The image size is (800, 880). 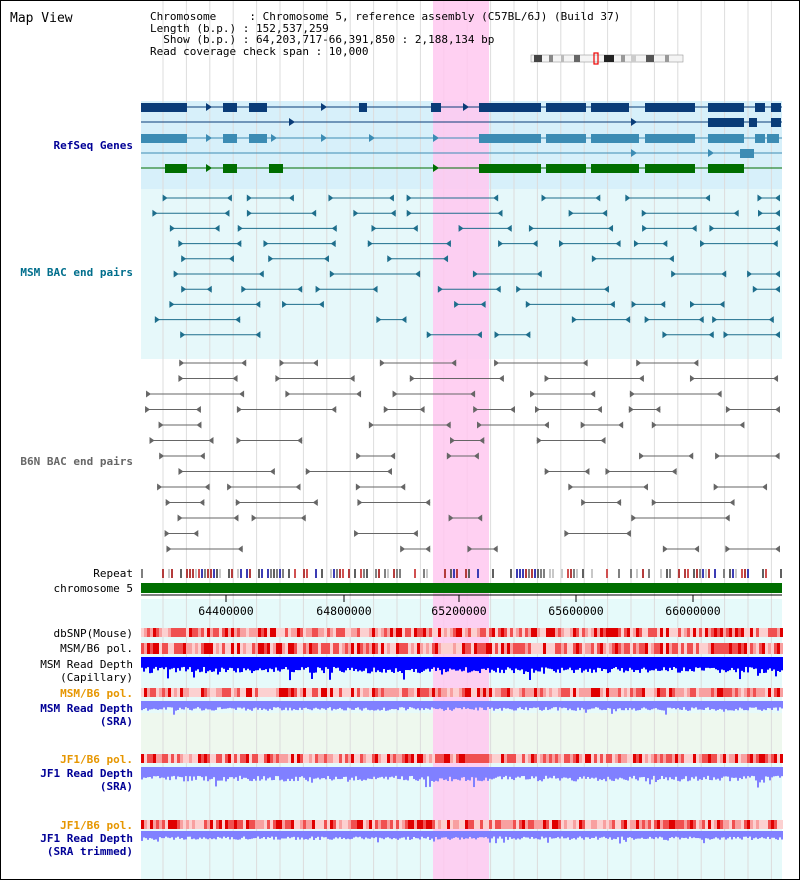 What do you see at coordinates (76, 272) in the screenshot?
I see `track-label-msm-bac: MSM BAC end pairs` at bounding box center [76, 272].